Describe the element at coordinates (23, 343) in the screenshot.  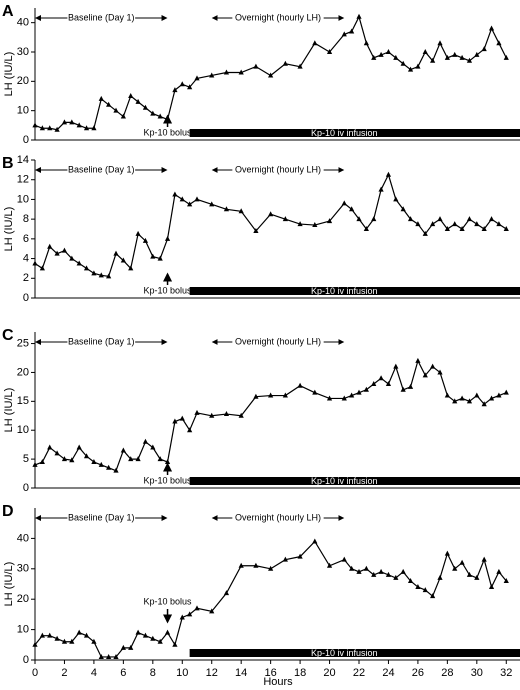
I see `y-tick-label: 25` at that location.